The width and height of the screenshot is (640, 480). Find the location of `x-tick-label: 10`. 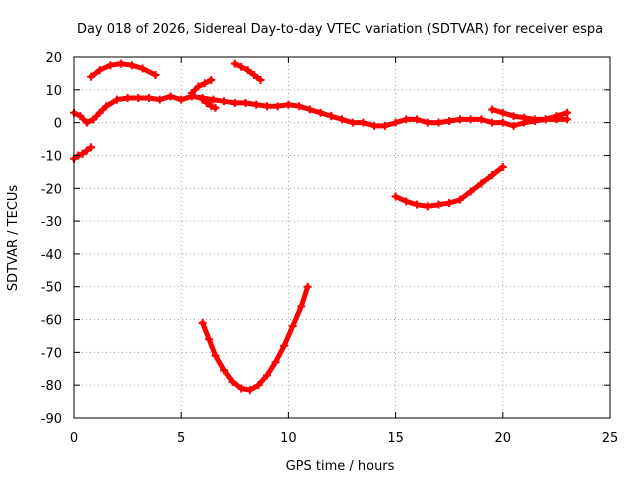

x-tick-label: 10 is located at coordinates (288, 438).